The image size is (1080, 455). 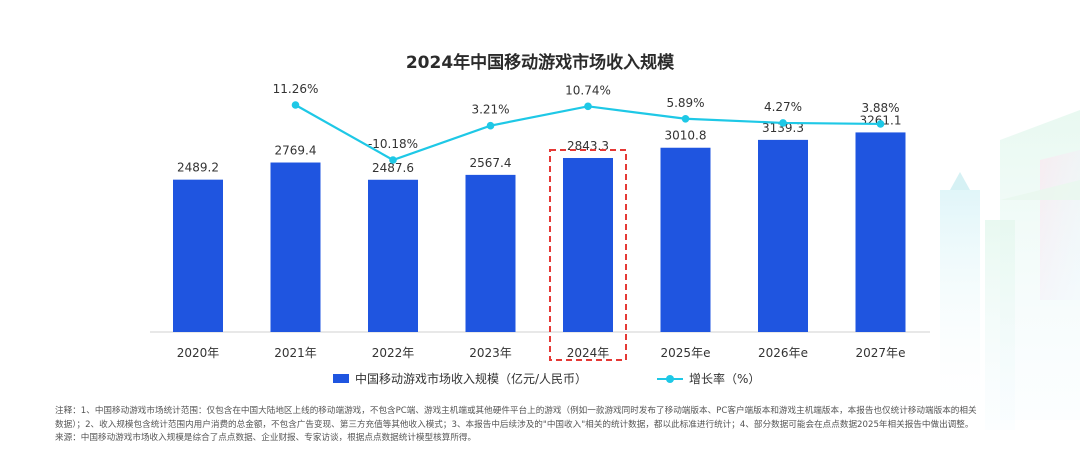 What do you see at coordinates (393, 353) in the screenshot?
I see `x-tick-label-2: 2022年` at bounding box center [393, 353].